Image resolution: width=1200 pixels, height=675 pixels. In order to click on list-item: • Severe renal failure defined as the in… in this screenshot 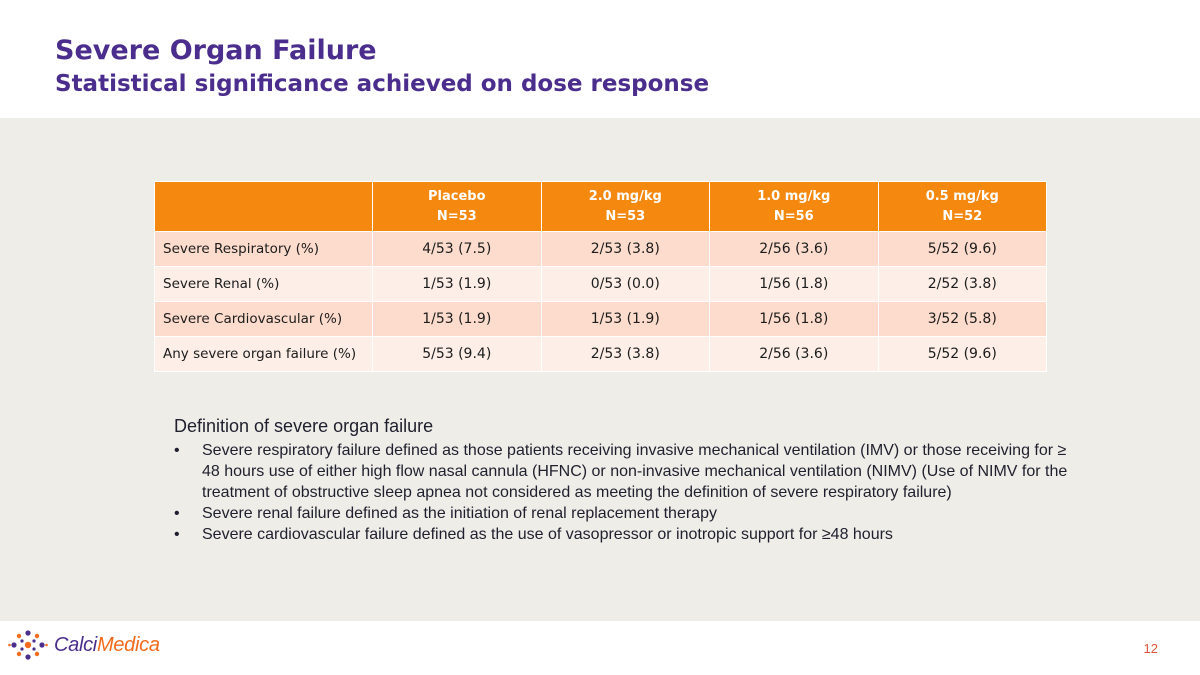, I will do `click(624, 513)`.